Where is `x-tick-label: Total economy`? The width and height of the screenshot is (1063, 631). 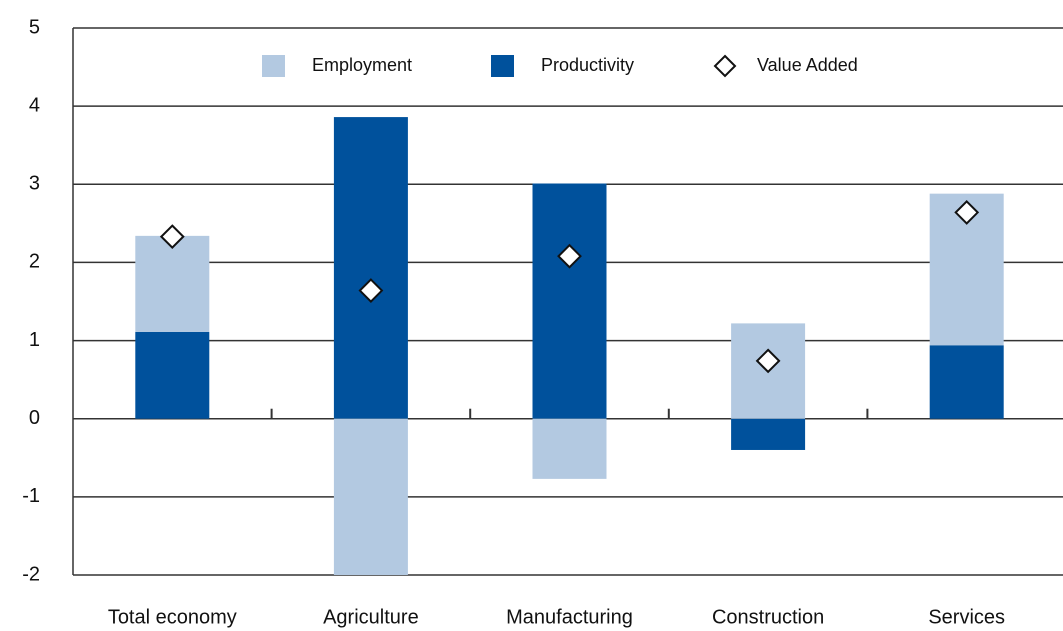 x-tick-label: Total economy is located at coordinates (172, 617).